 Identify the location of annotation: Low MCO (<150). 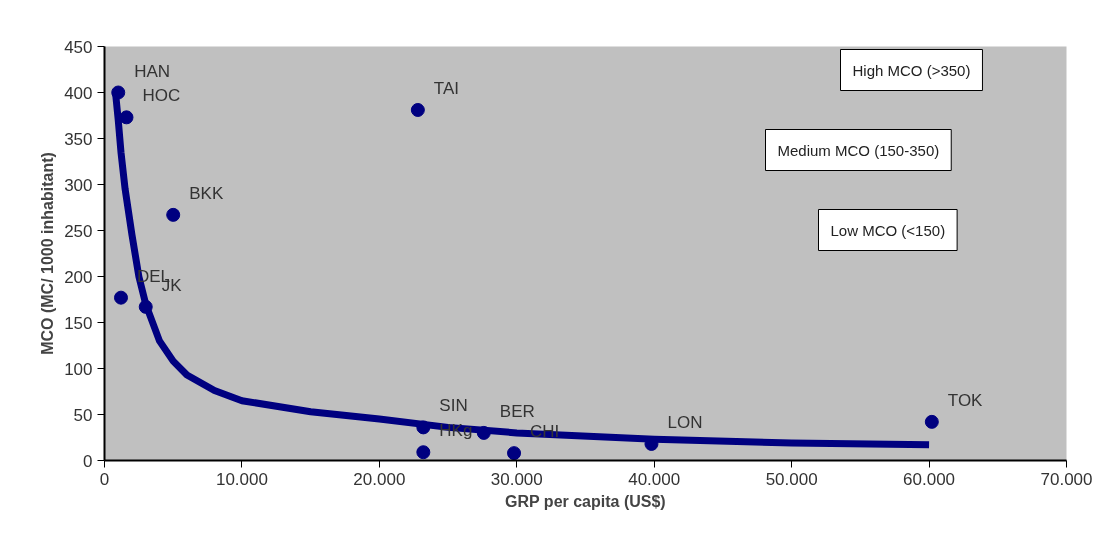
(888, 230).